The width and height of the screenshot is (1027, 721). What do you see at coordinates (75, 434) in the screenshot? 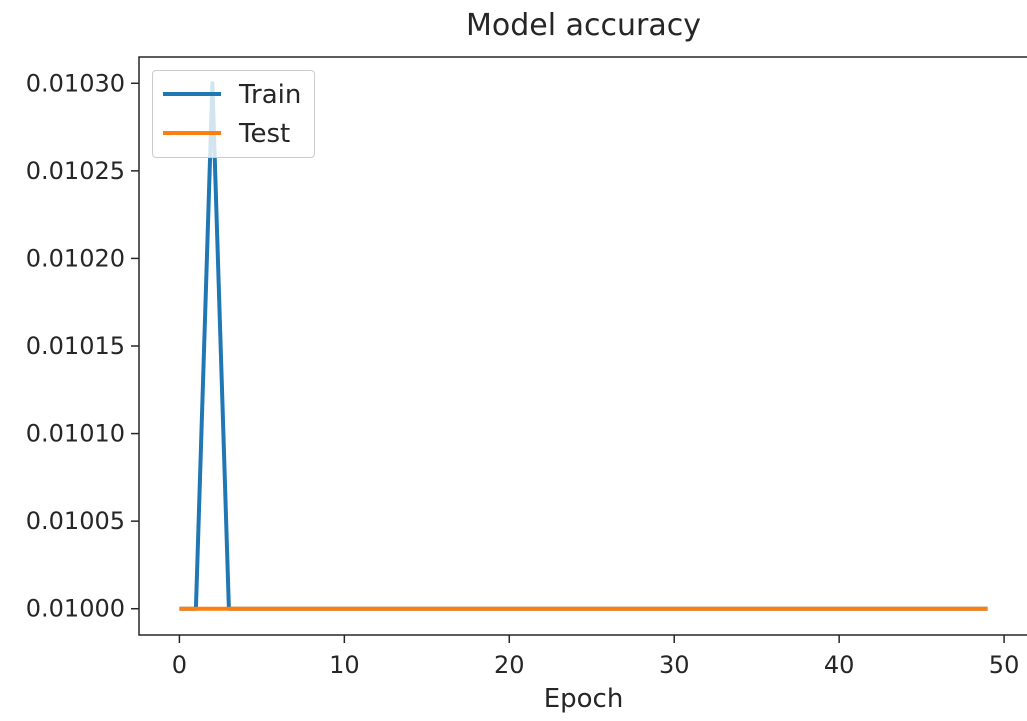
I see `y-tick-label: 0.01010` at bounding box center [75, 434].